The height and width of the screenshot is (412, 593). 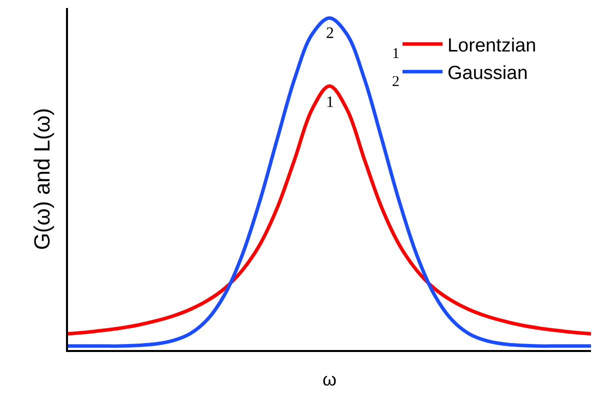 I want to click on x-axis-title: ω, so click(x=329, y=379).